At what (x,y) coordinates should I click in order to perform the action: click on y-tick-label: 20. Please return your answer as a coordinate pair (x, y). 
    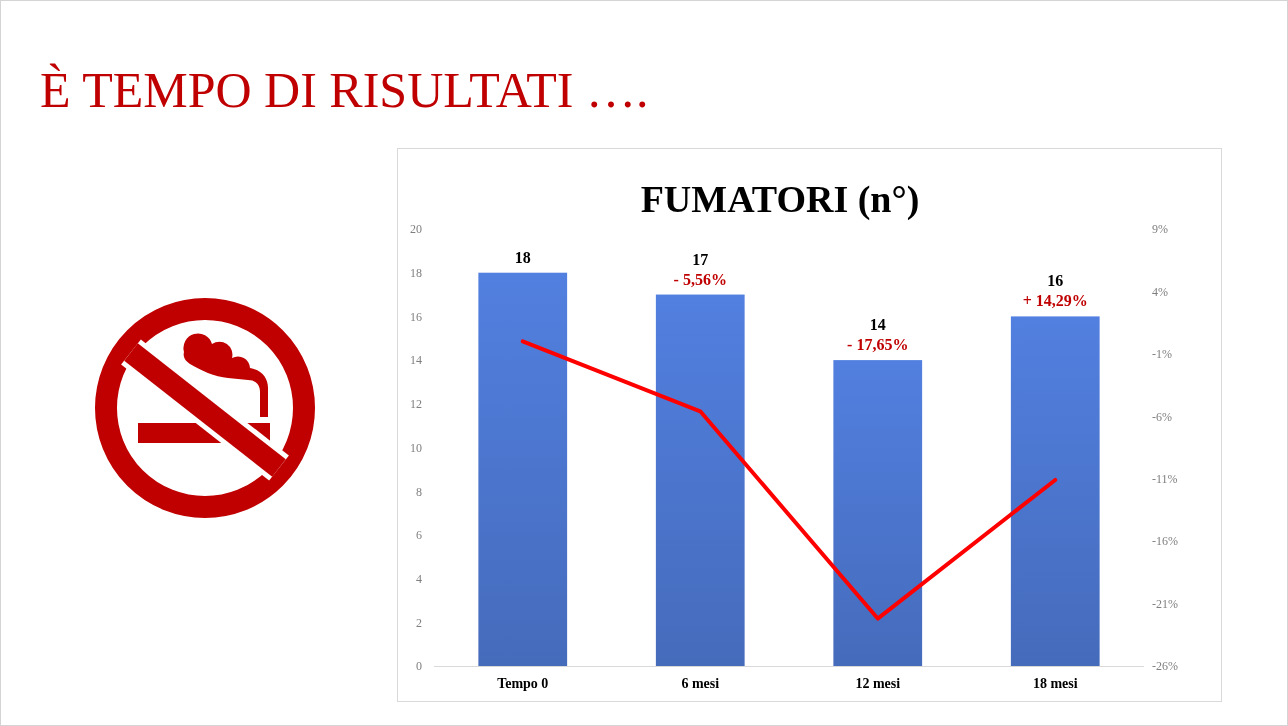
    Looking at the image, I should click on (416, 229).